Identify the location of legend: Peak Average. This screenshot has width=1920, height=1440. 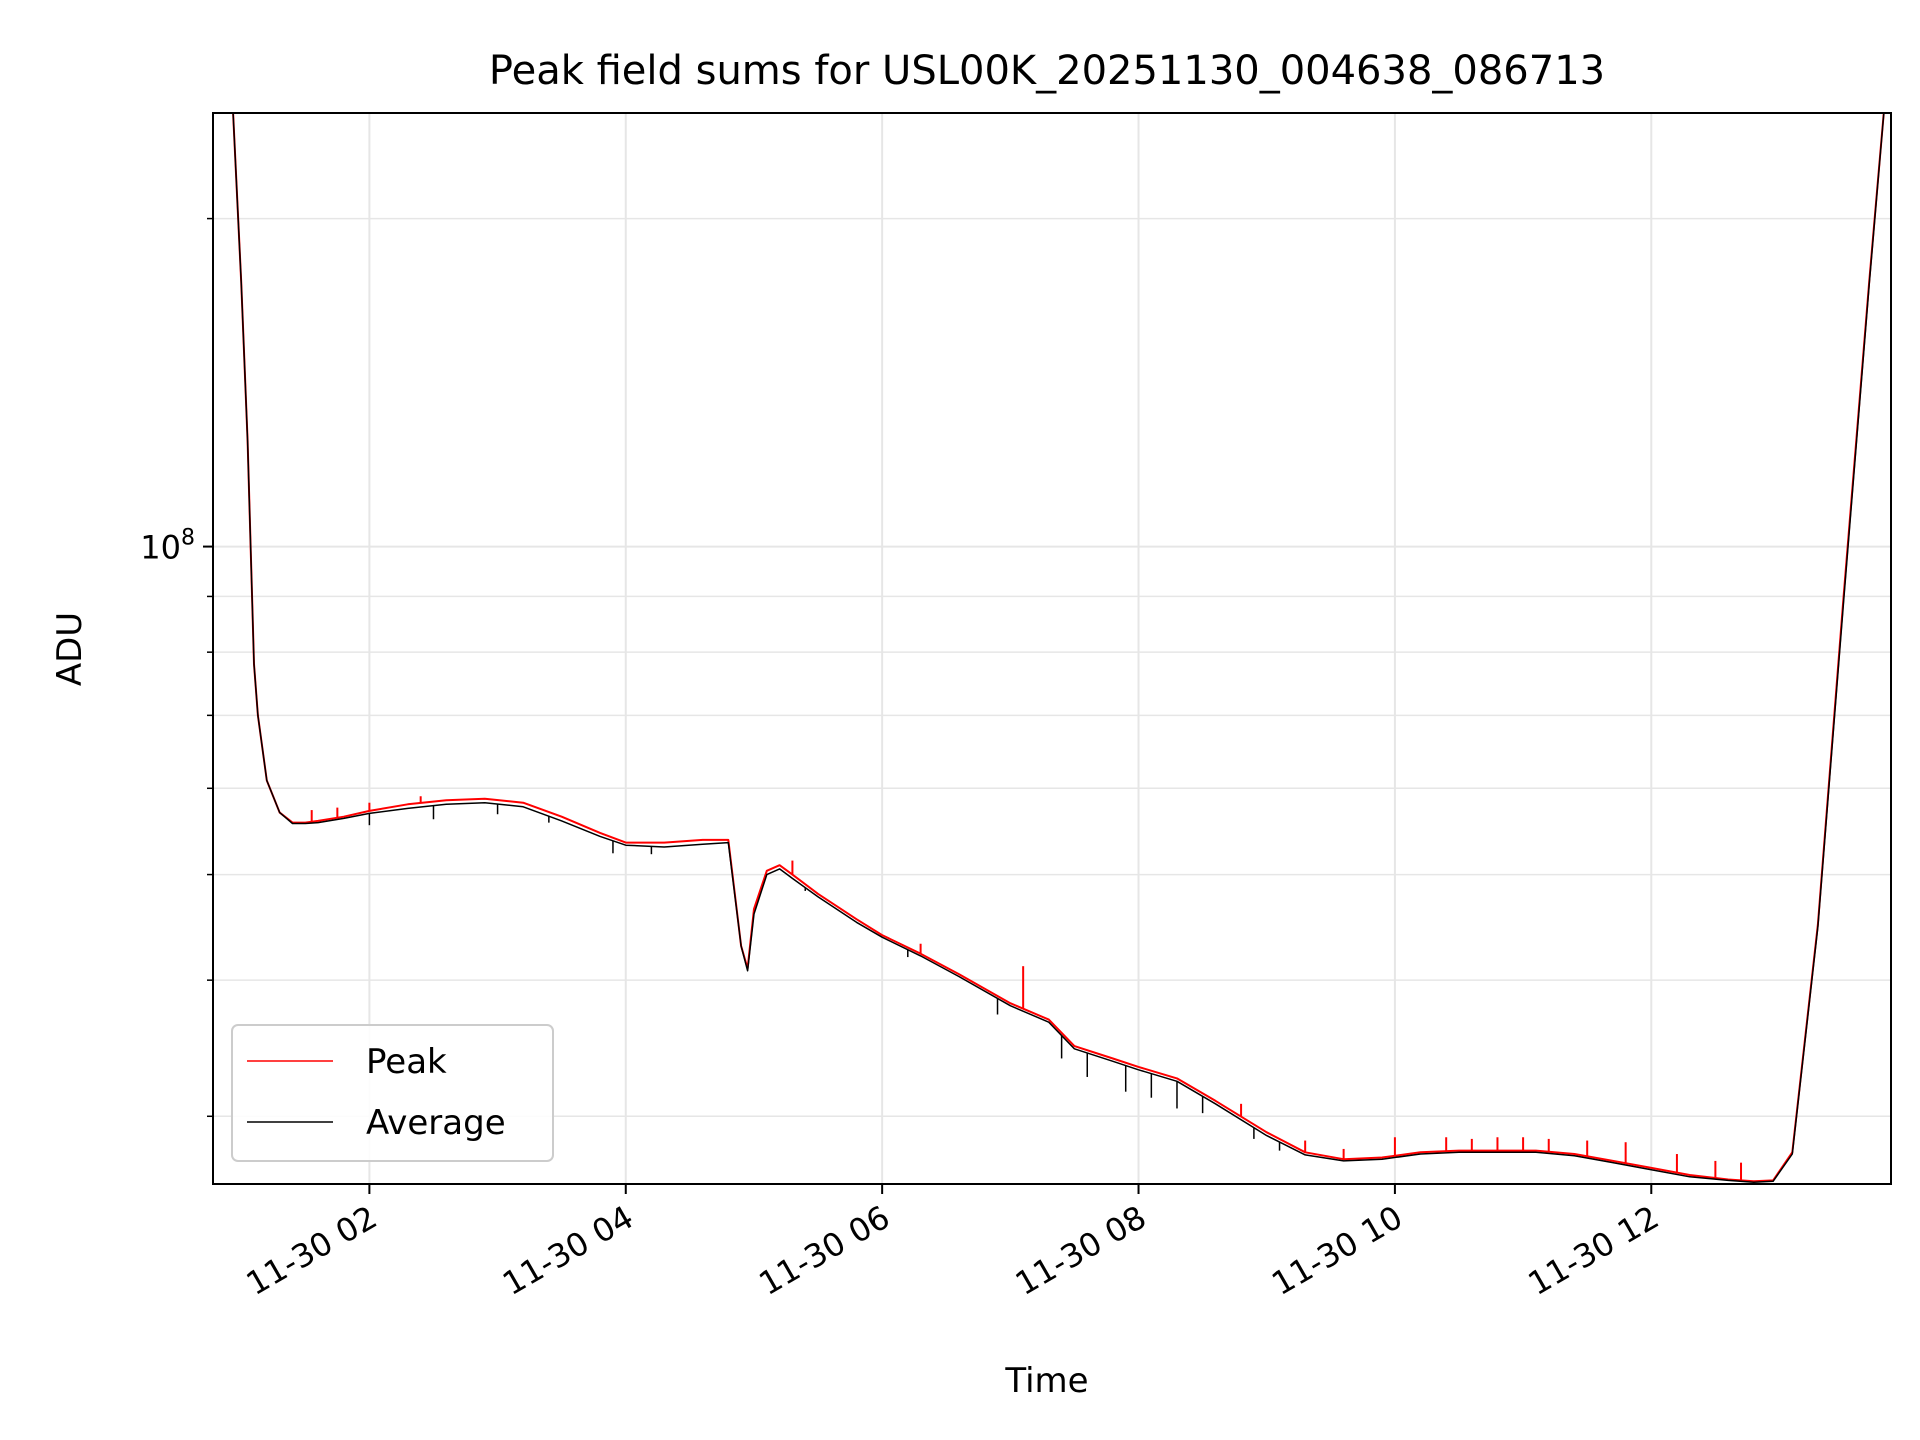
(392, 1093).